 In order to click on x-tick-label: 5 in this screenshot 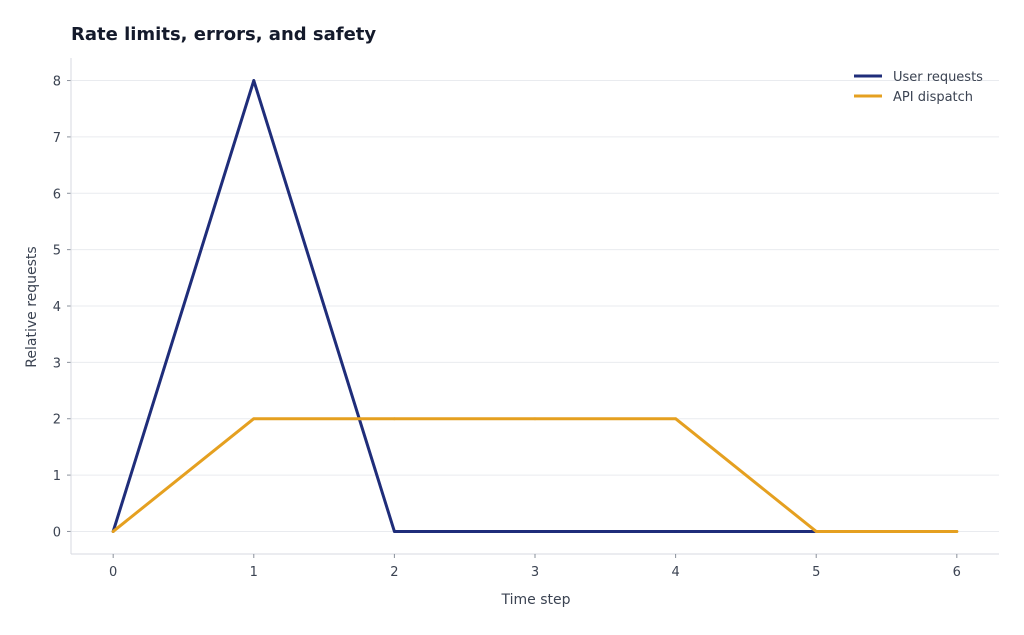, I will do `click(816, 572)`.